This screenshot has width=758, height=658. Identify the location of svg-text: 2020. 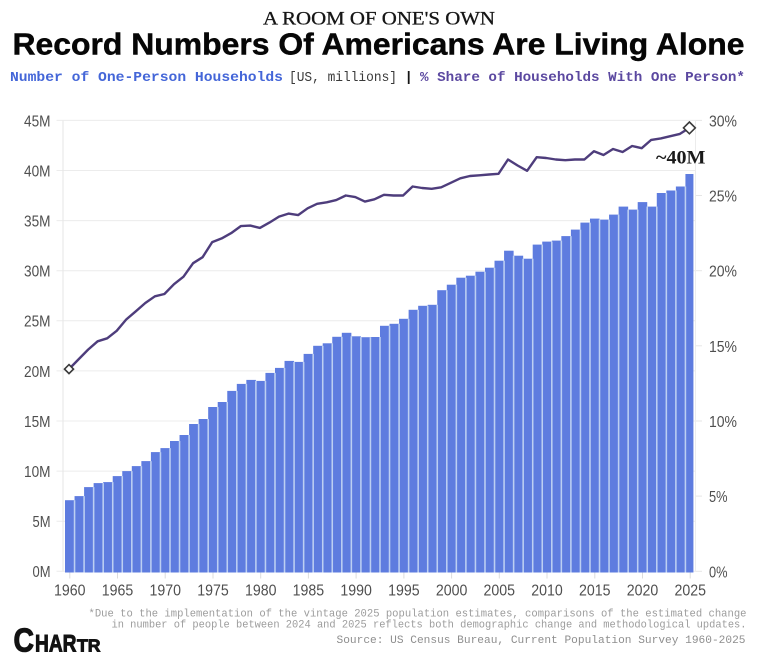
(643, 591).